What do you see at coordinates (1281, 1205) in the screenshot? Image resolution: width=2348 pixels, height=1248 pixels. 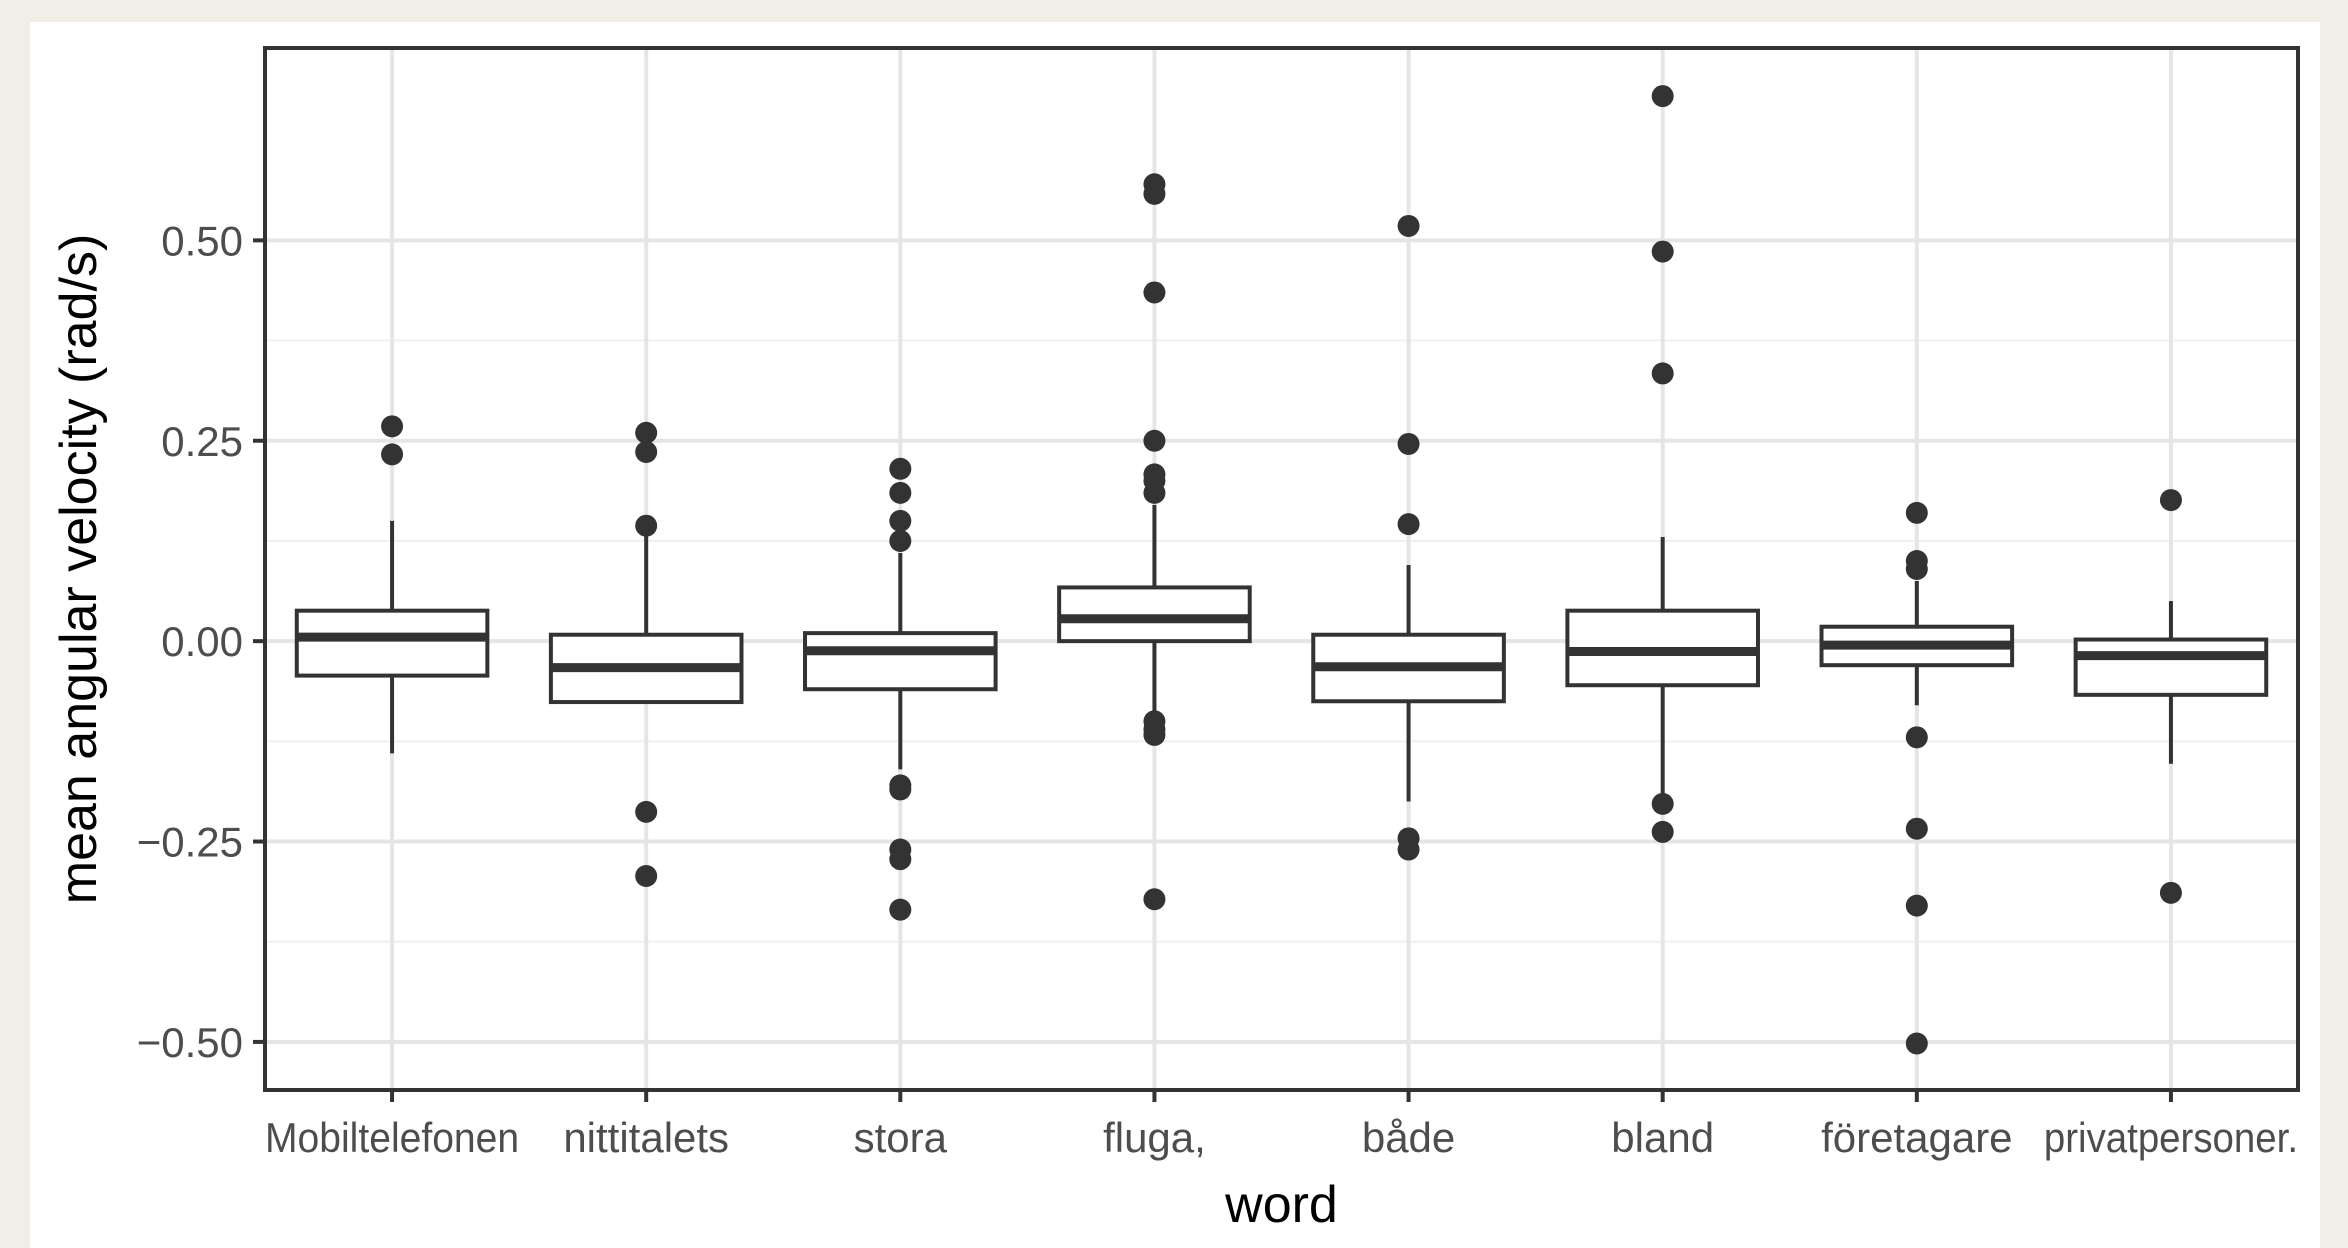 I see `x-axis-title: word` at bounding box center [1281, 1205].